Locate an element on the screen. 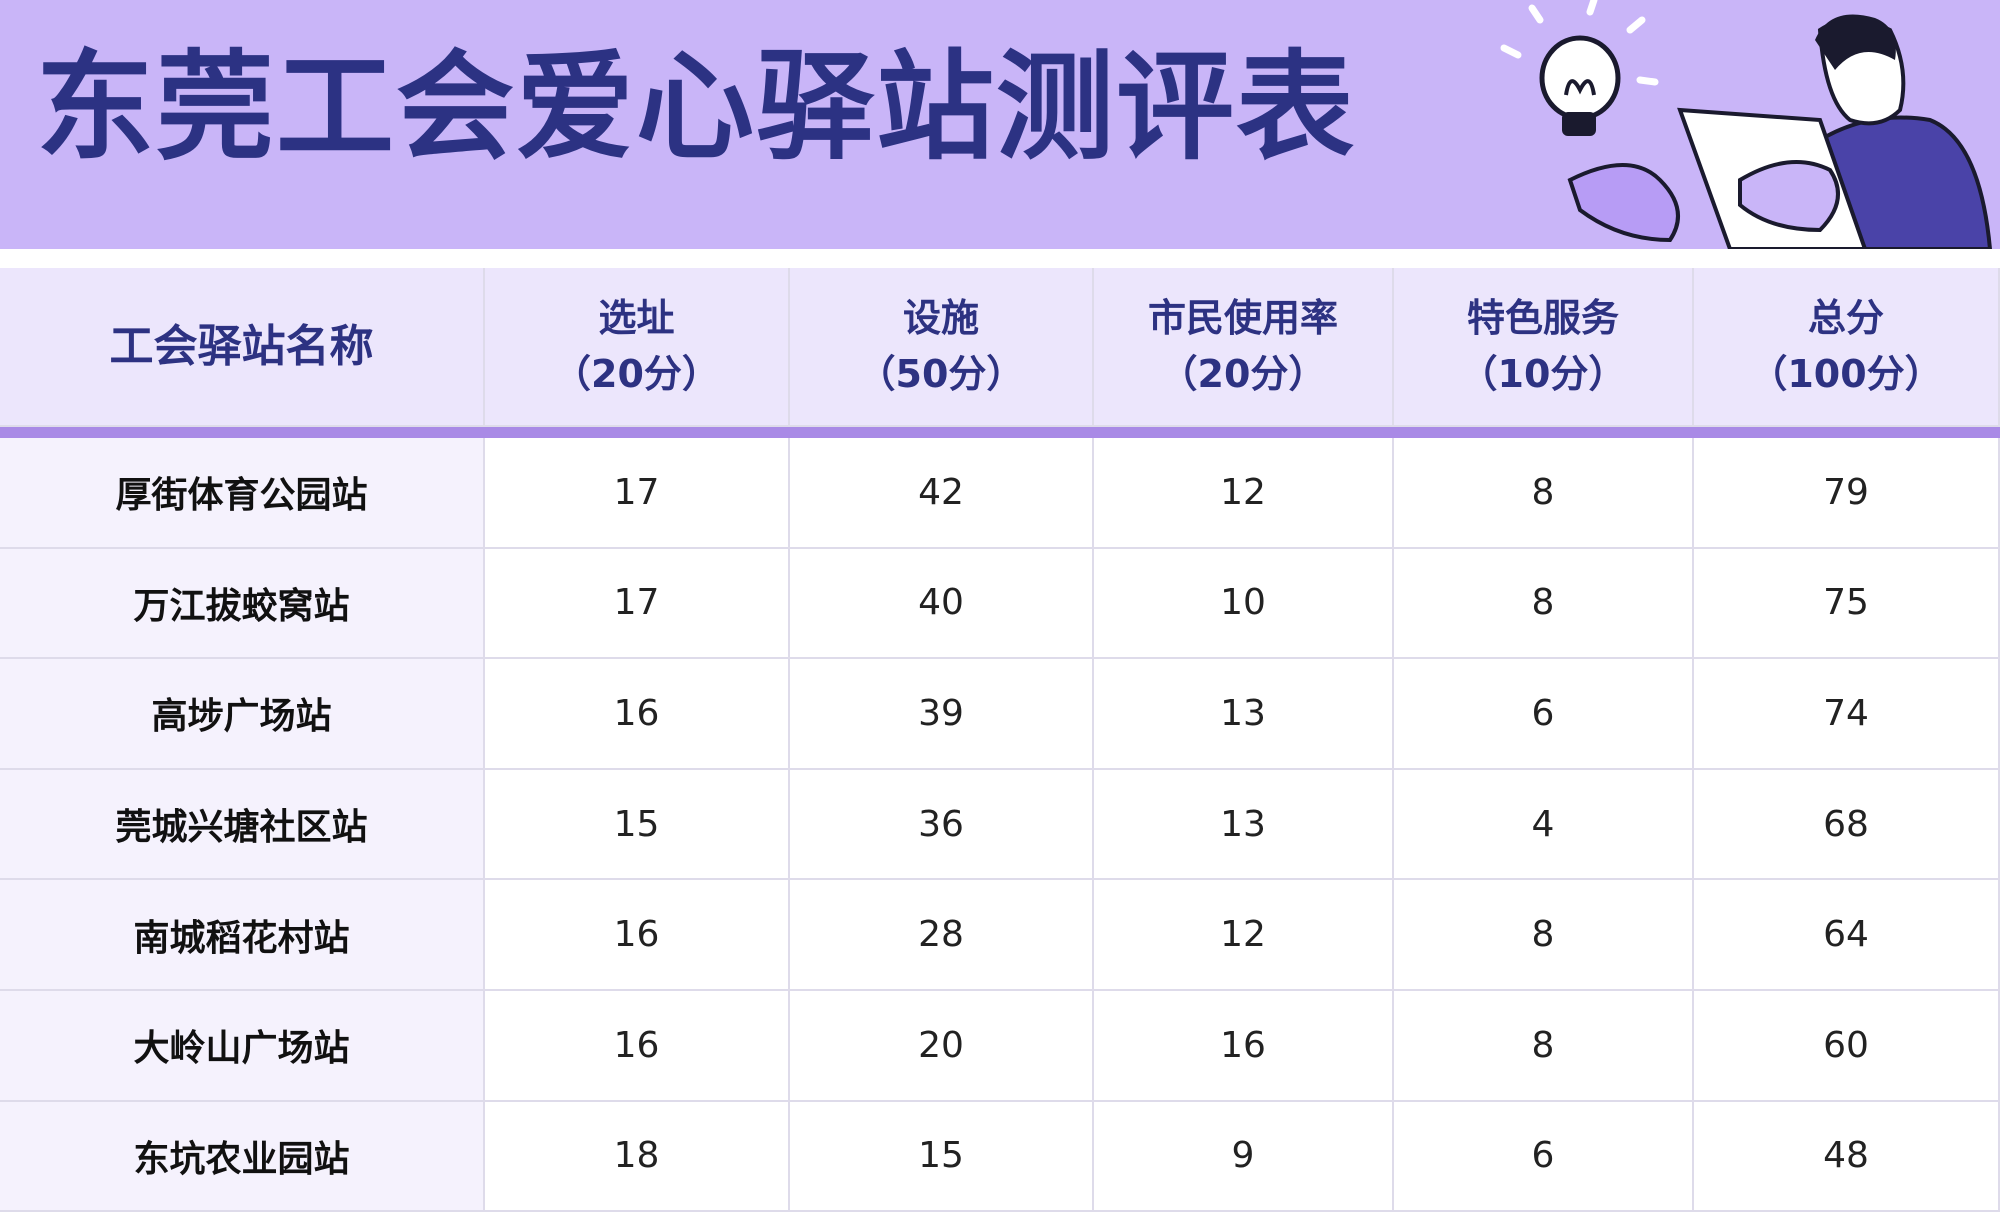 This screenshot has height=1212, width=2000. table-cell: 28 is located at coordinates (942, 935).